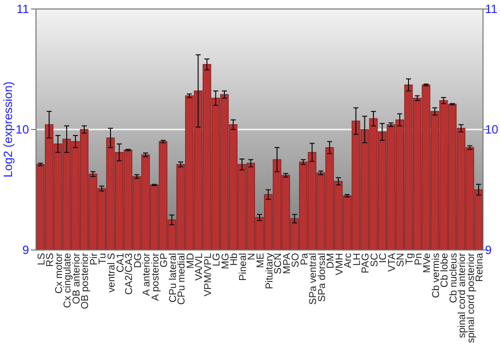 The image size is (500, 350). Describe the element at coordinates (164, 260) in the screenshot. I see `x-tick-label: GP` at that location.